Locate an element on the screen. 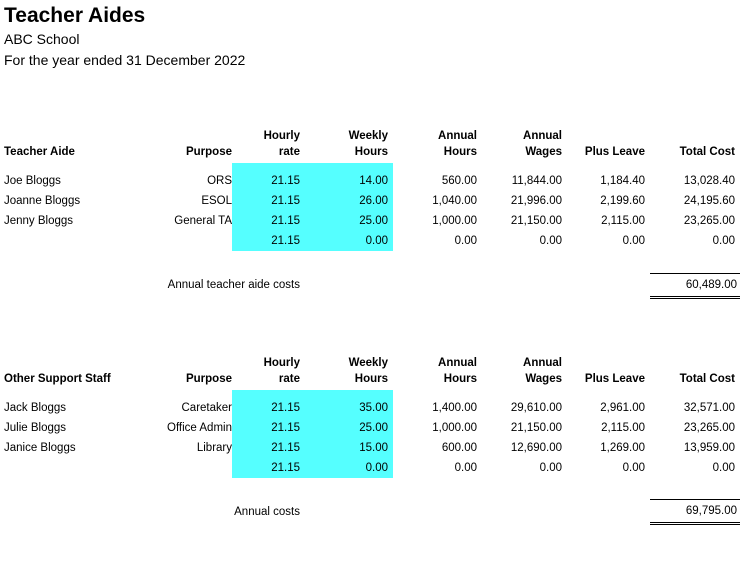 Image resolution: width=753 pixels, height=579 pixels. cell-annual-hours: 1,040.00 is located at coordinates (454, 201).